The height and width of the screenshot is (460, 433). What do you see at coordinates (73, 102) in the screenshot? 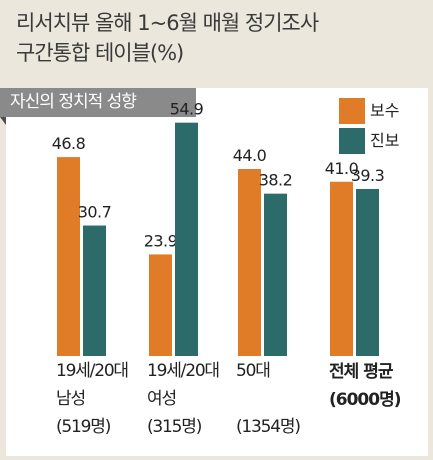
I see `chart-subtitle: 자신의 정치적 성향` at bounding box center [73, 102].